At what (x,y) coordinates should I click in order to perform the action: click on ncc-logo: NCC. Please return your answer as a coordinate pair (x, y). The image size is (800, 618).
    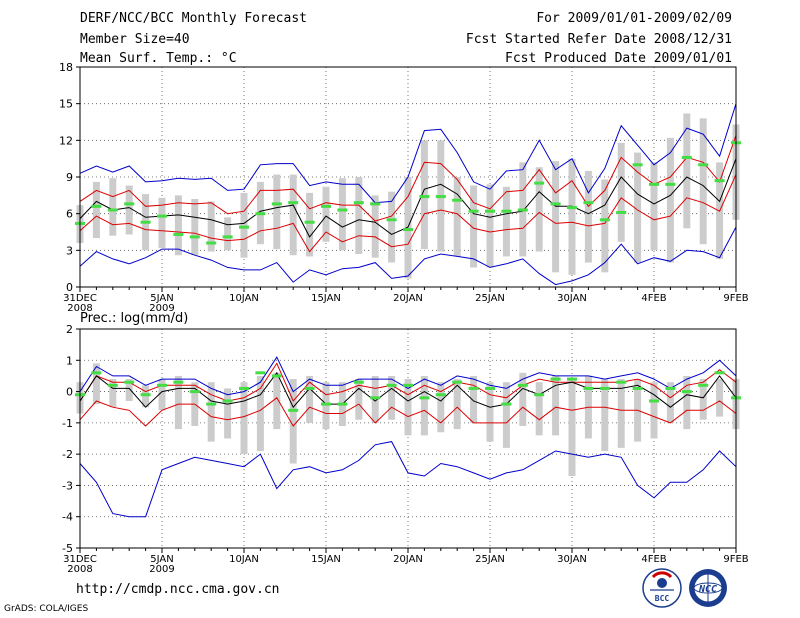
    Looking at the image, I should click on (708, 588).